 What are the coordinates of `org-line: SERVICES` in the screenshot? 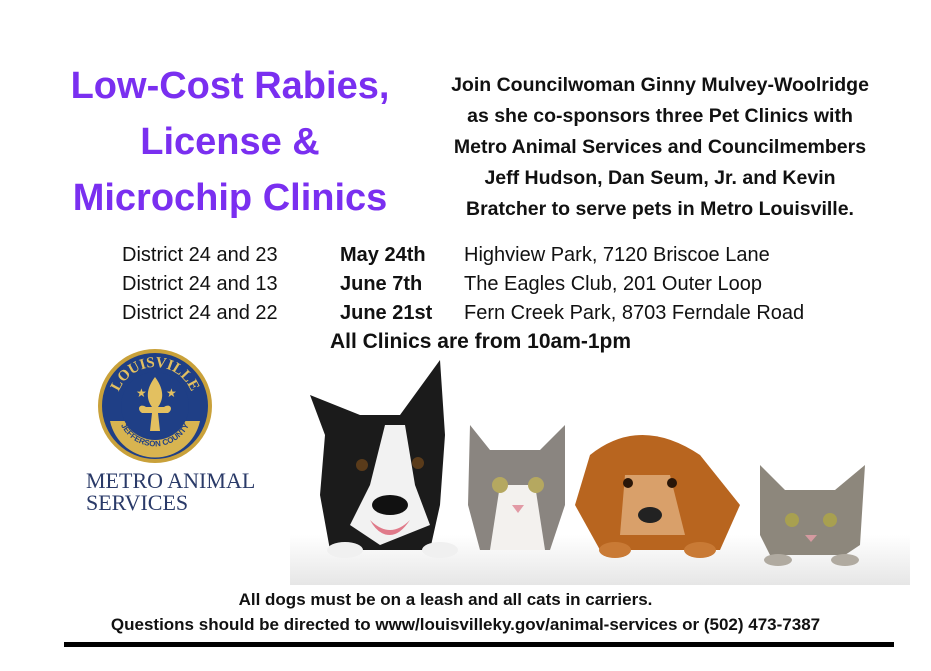 It's located at (137, 502).